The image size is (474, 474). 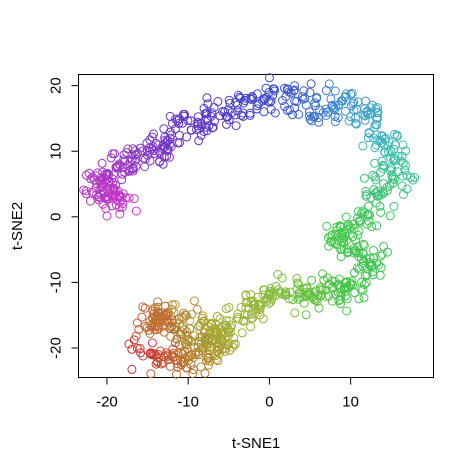 What do you see at coordinates (56, 85) in the screenshot?
I see `y-tick-label: 20` at bounding box center [56, 85].